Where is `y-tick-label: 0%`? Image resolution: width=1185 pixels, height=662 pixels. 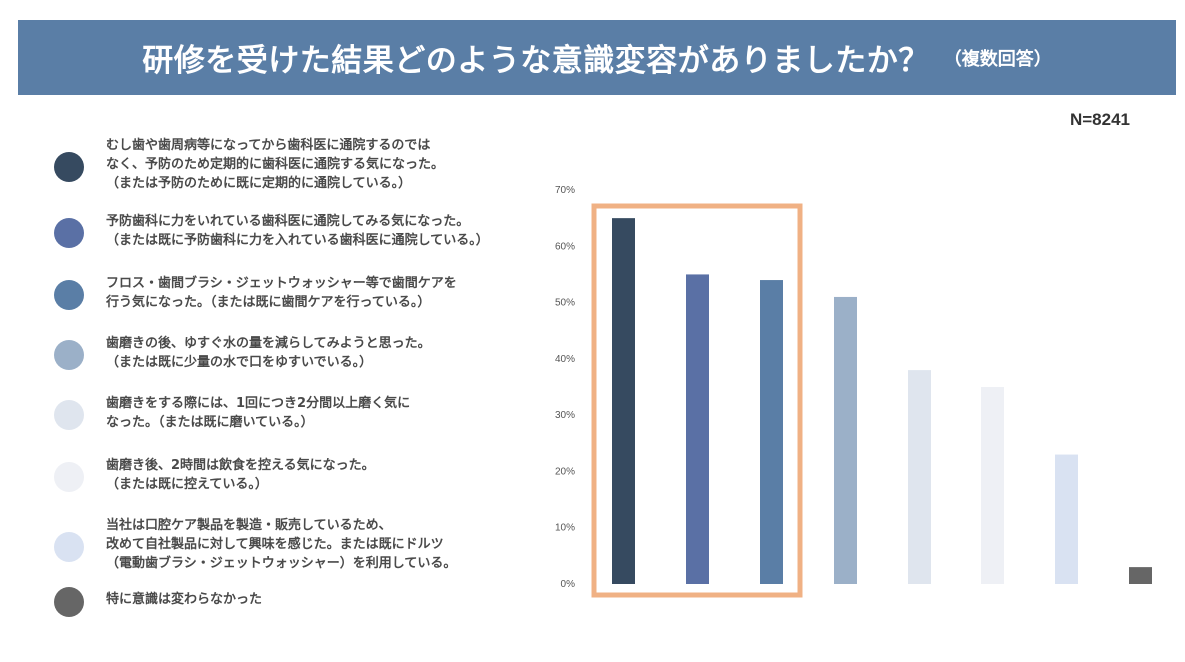
y-tick-label: 0% is located at coordinates (568, 584).